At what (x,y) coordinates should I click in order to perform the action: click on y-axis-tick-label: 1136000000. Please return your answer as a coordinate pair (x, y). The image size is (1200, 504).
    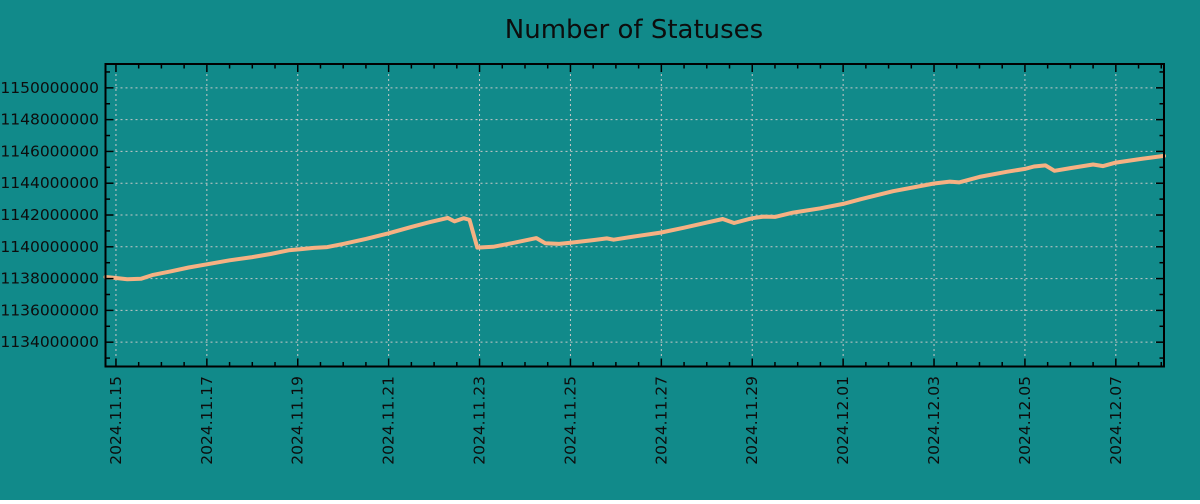
    Looking at the image, I should click on (49, 310).